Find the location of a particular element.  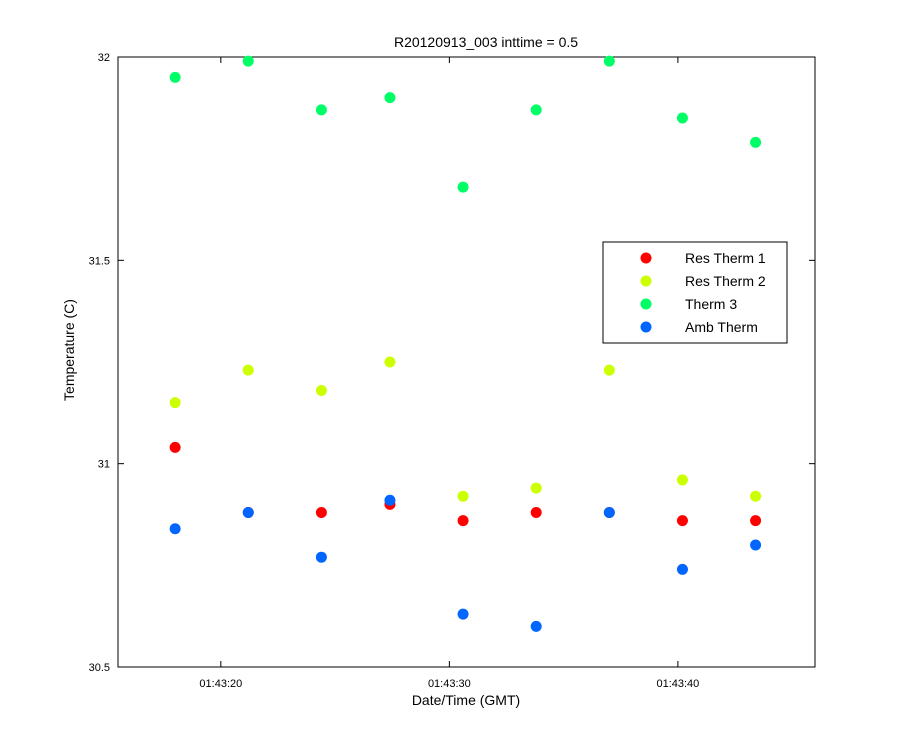

x-axis-title: Date/Time (GMT) is located at coordinates (466, 700).